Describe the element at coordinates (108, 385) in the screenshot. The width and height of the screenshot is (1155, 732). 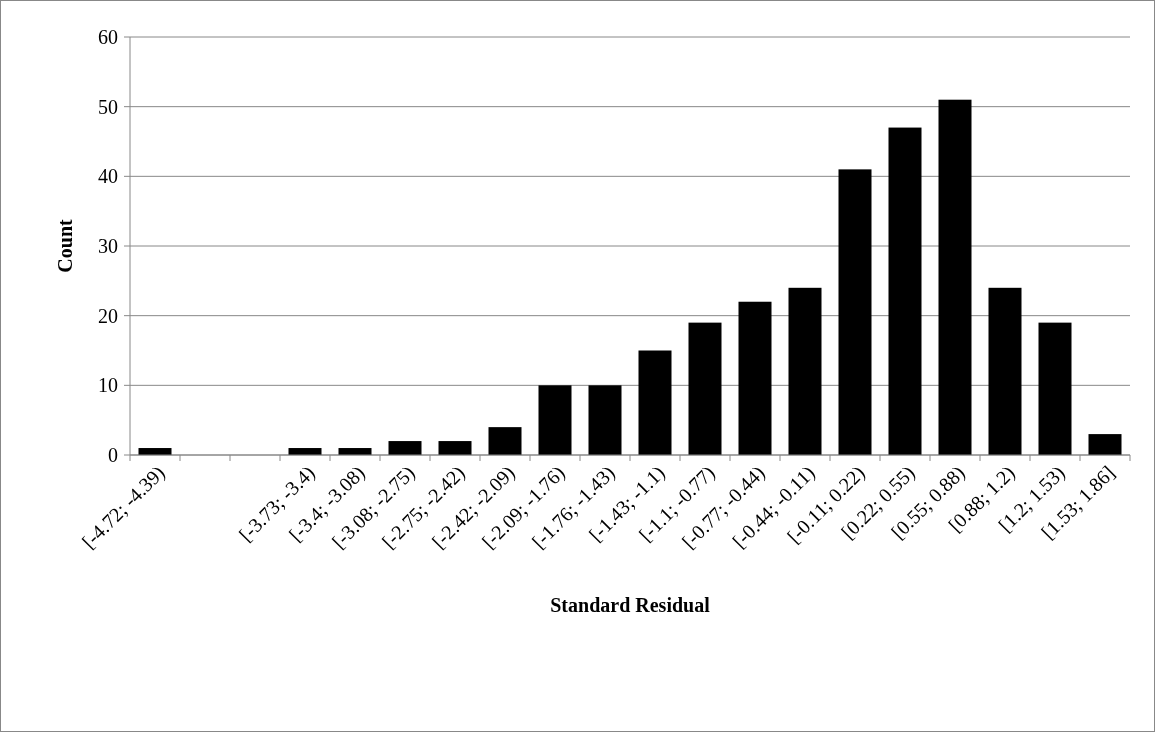
I see `y-tick-label: 10` at that location.